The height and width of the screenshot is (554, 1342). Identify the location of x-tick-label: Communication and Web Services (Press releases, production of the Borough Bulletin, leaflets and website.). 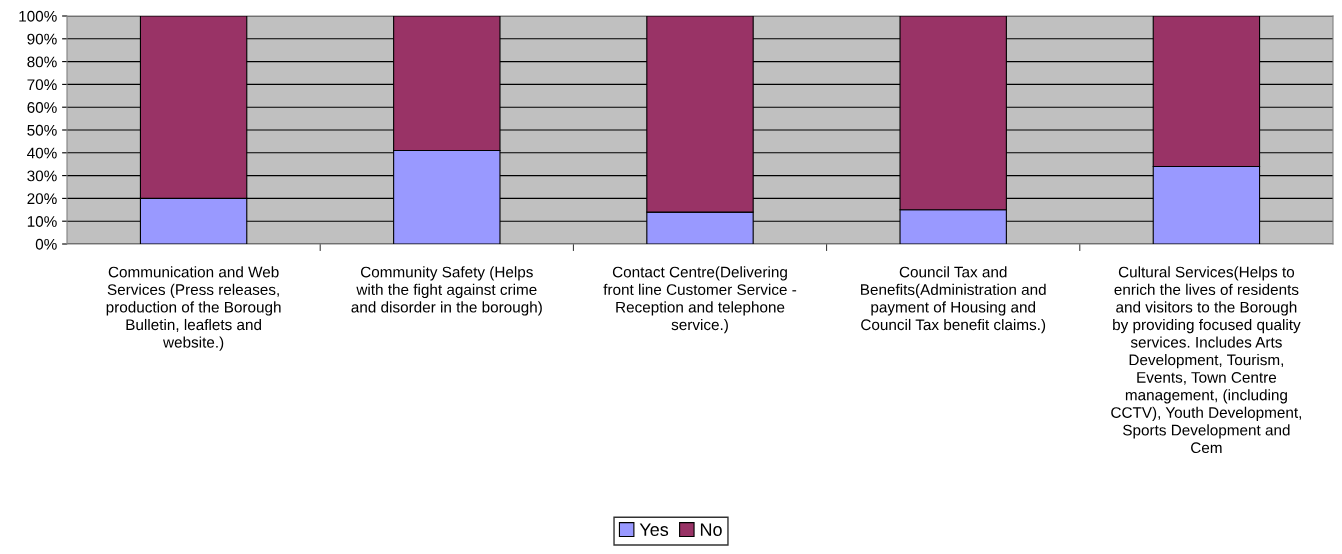
(193, 308).